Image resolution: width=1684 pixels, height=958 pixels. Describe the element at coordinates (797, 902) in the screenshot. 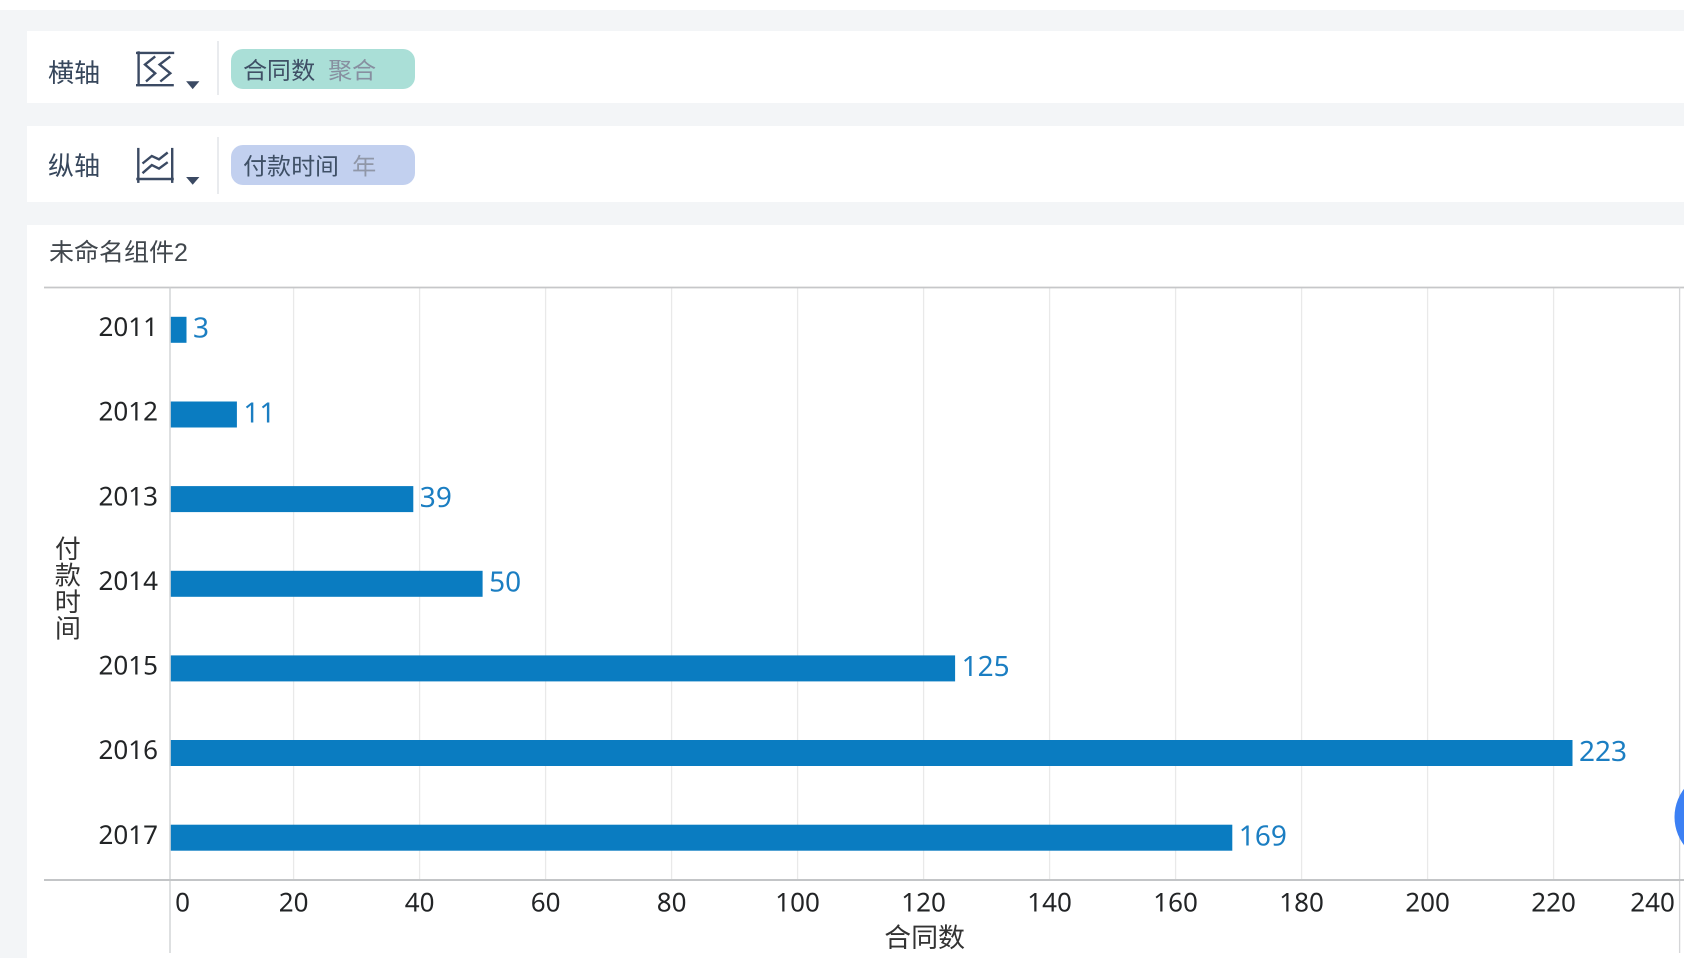

I see `svg-text: 100` at that location.